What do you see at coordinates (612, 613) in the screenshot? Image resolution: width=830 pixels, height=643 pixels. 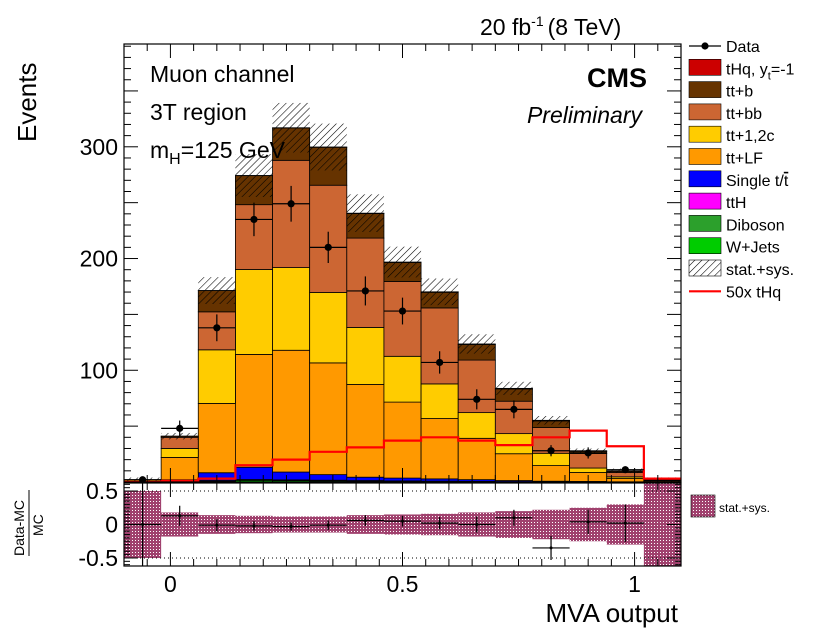 I see `x-axis-title: MVA output` at bounding box center [612, 613].